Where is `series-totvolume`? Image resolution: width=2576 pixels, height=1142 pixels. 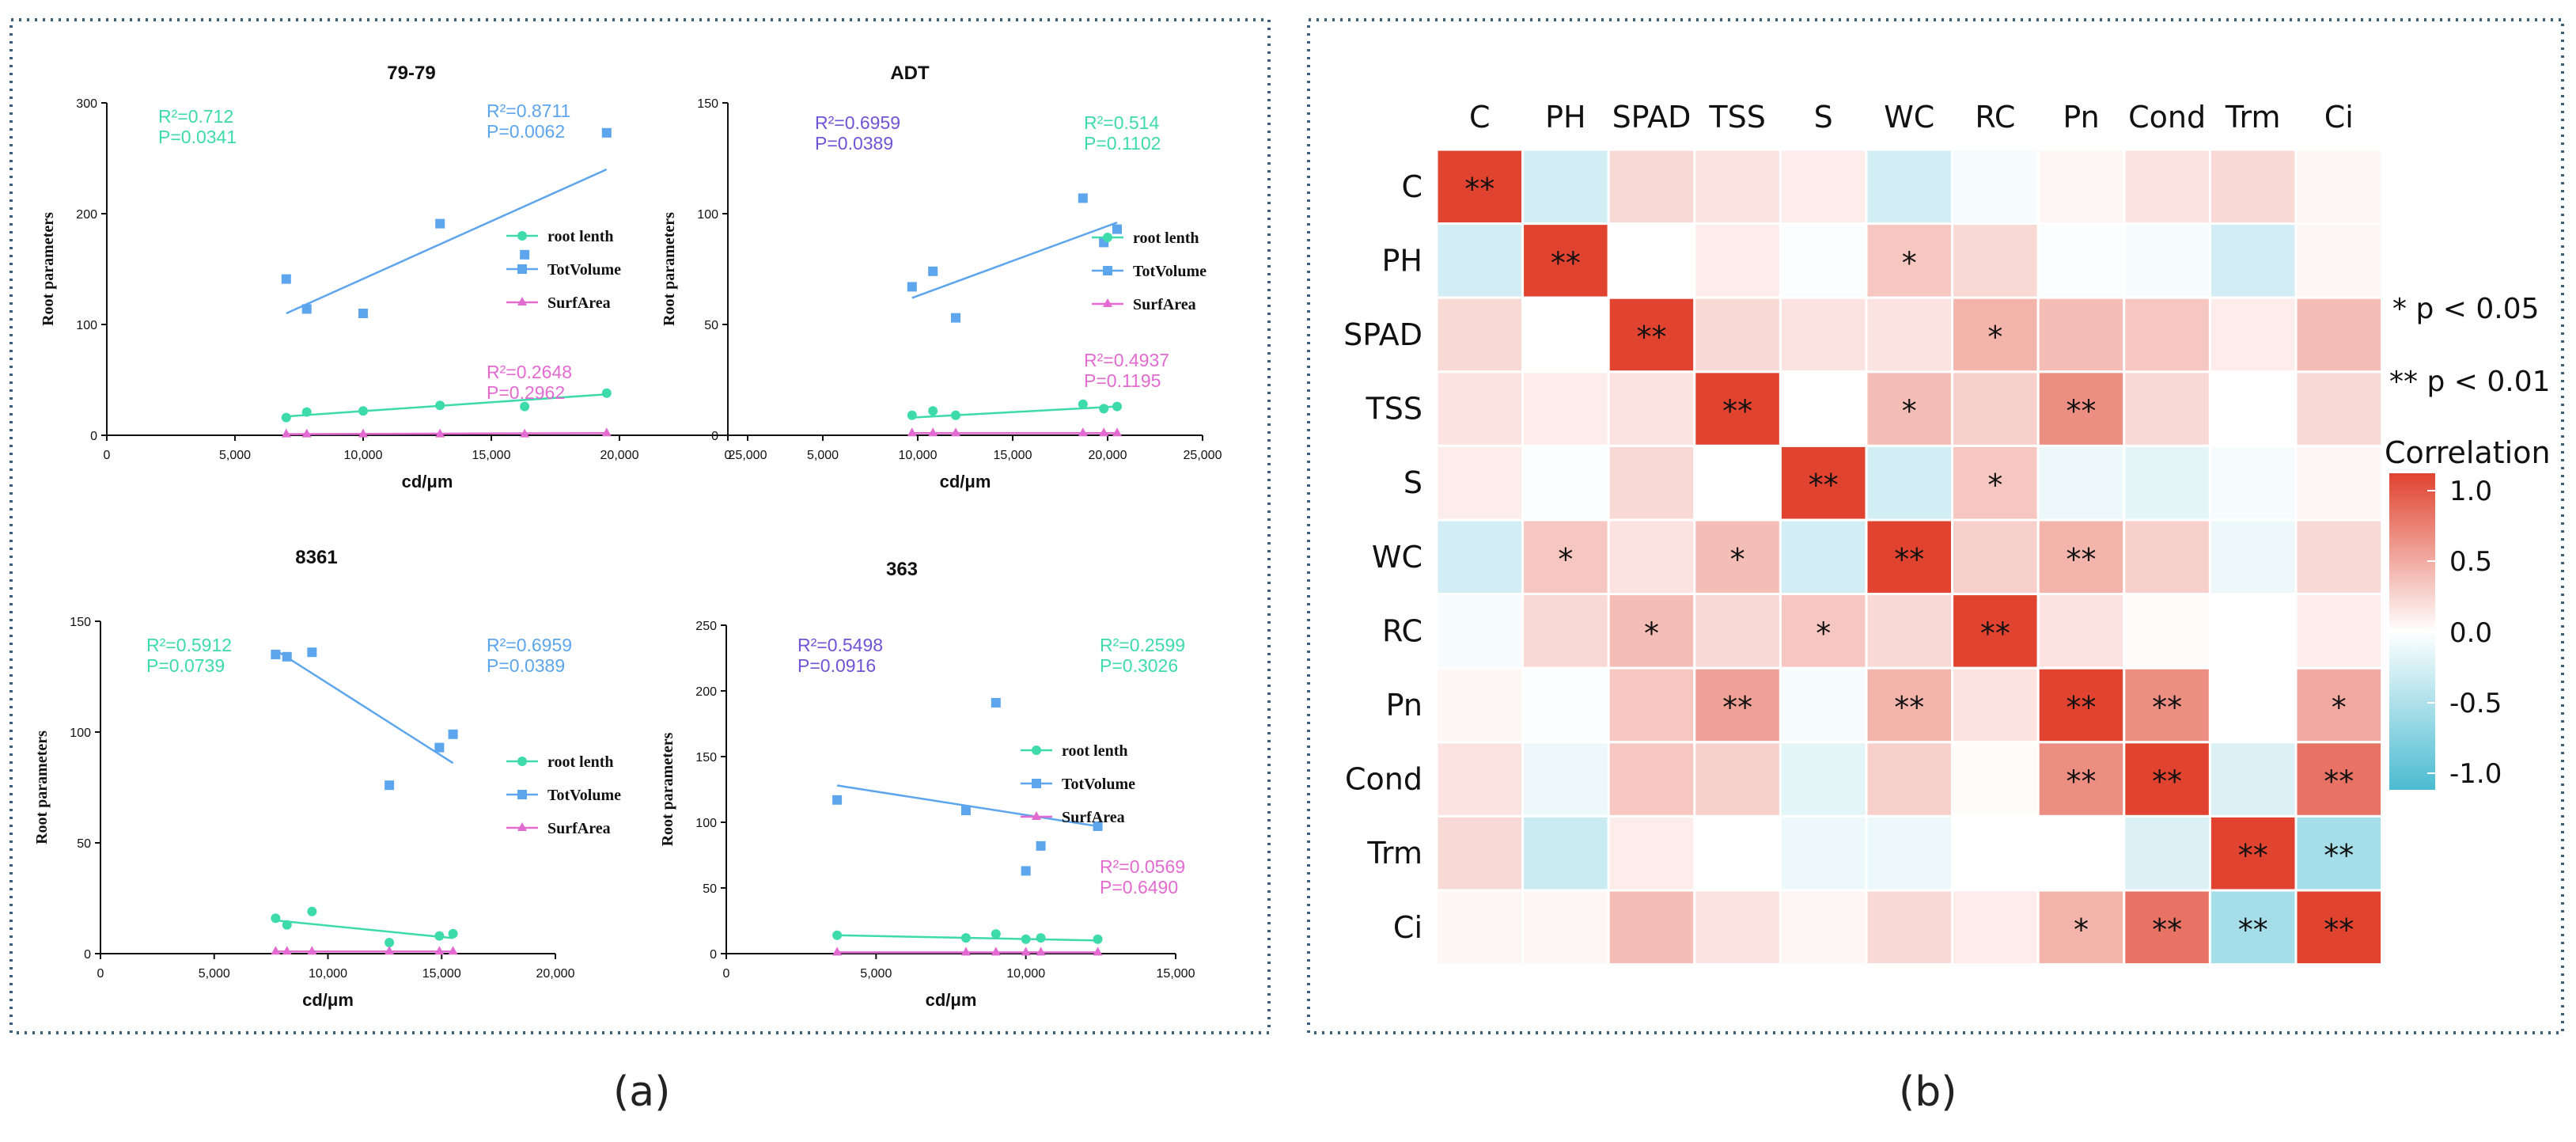
series-totvolume is located at coordinates (1014, 258).